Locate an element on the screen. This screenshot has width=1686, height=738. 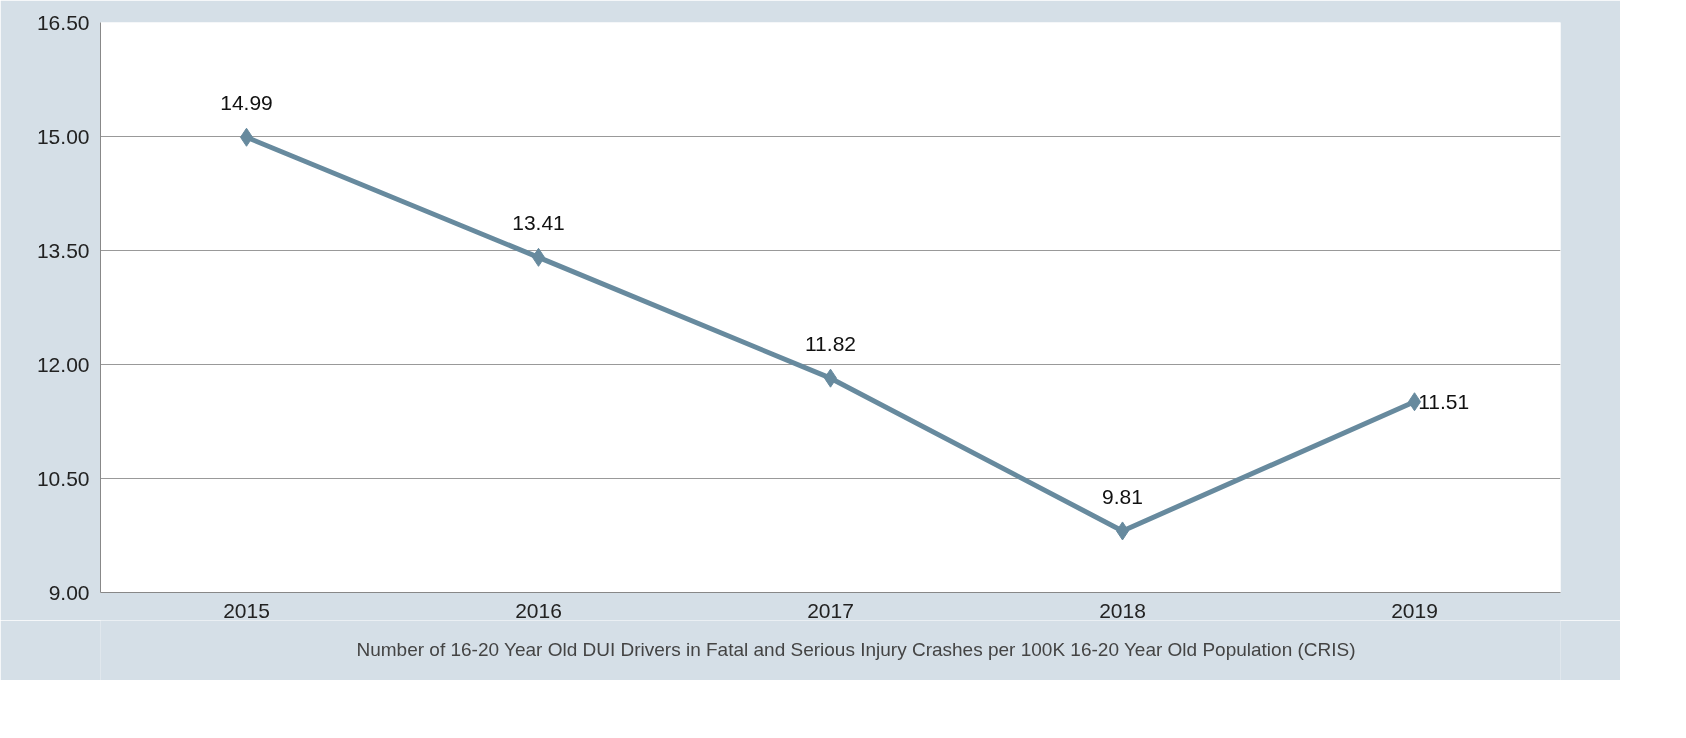
y-tick-label: 13.50 is located at coordinates (63, 250).